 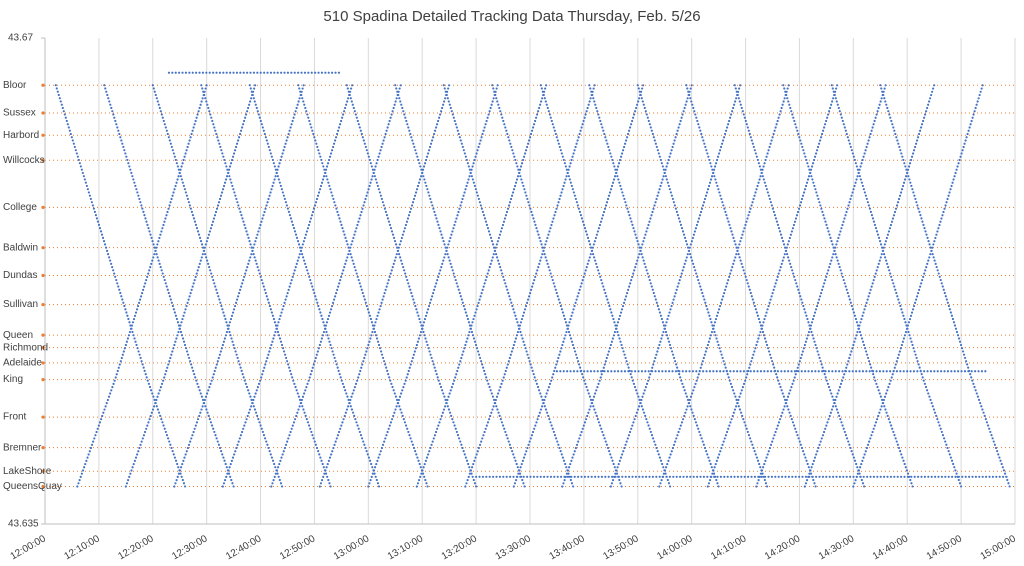 What do you see at coordinates (514, 547) in the screenshot?
I see `x-tick-label: 13:30:00` at bounding box center [514, 547].